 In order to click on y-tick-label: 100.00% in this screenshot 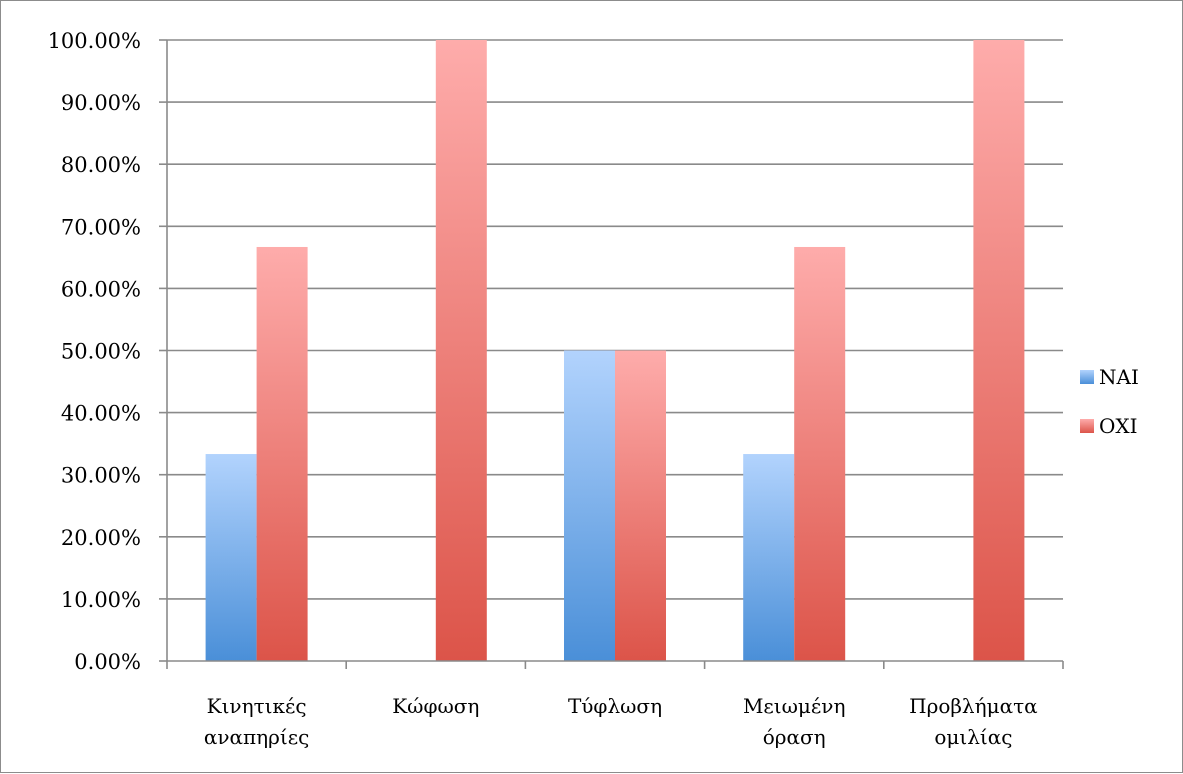, I will do `click(94, 41)`.